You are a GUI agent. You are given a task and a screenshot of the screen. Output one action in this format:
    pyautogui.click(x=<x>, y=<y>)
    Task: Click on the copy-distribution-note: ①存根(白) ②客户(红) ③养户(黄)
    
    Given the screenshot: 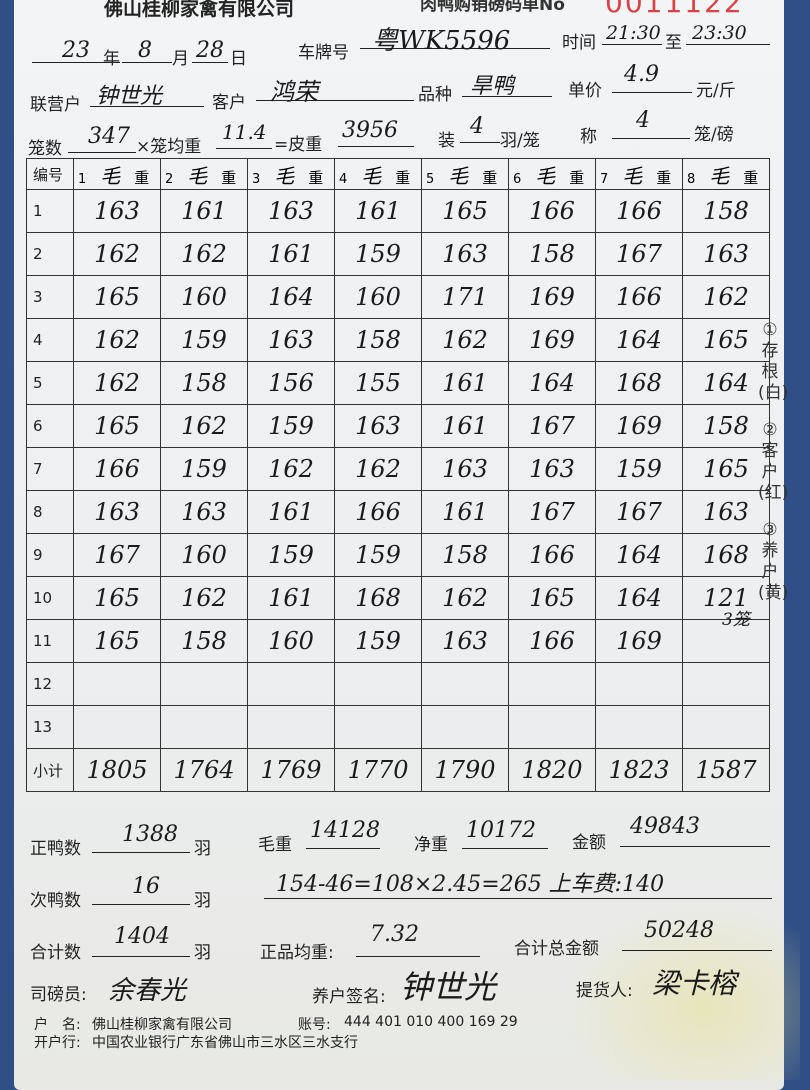 What is the action you would take?
    pyautogui.click(x=773, y=462)
    